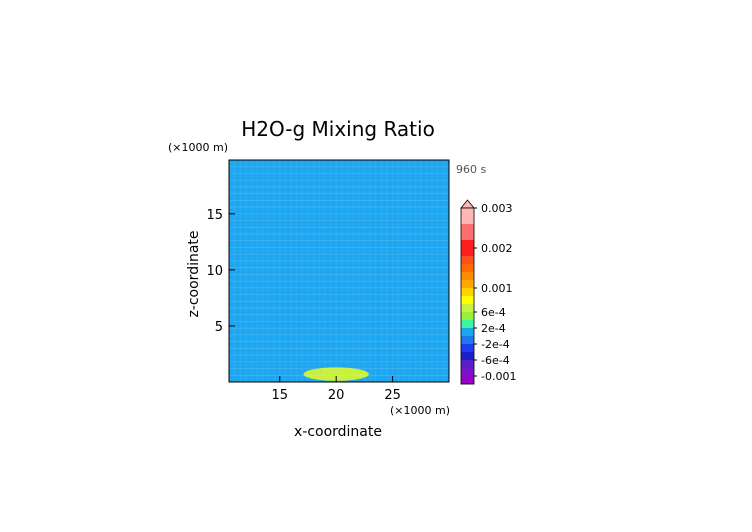 This screenshot has width=752, height=532. I want to click on cell-grid-lines, so click(339, 271).